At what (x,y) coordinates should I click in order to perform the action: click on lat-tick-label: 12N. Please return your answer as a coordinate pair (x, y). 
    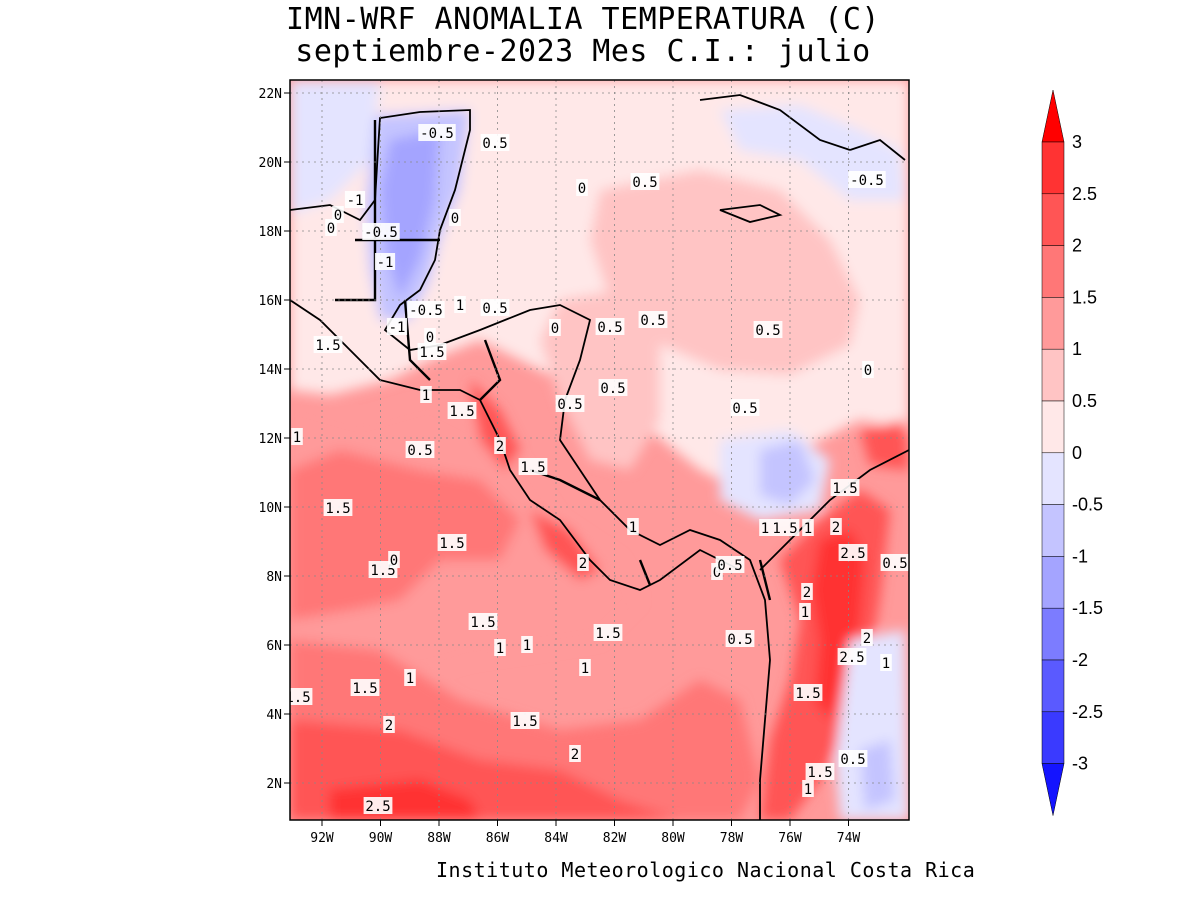
    Looking at the image, I should click on (270, 439).